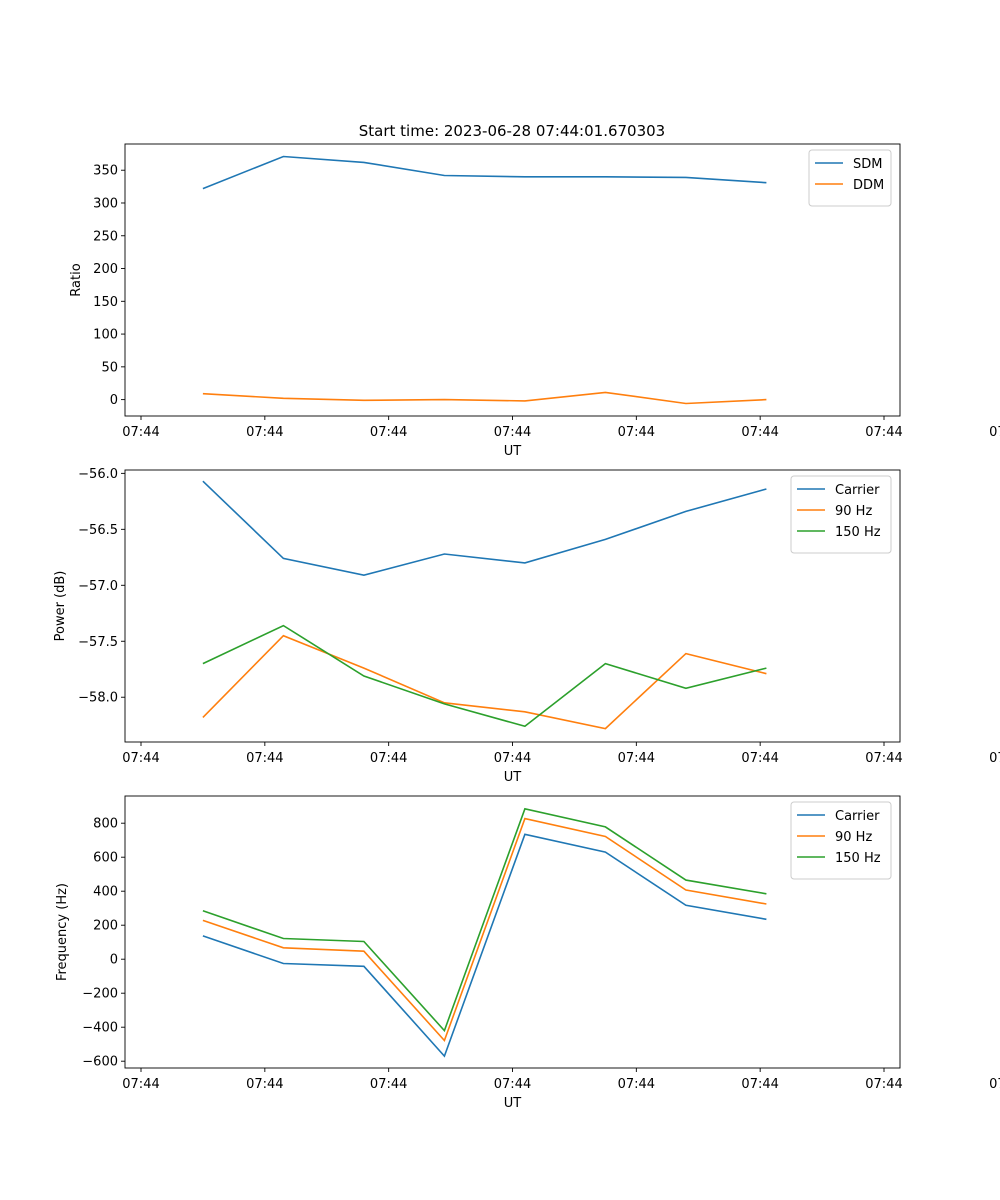  What do you see at coordinates (105, 302) in the screenshot?
I see `y-tick-label: 150` at bounding box center [105, 302].